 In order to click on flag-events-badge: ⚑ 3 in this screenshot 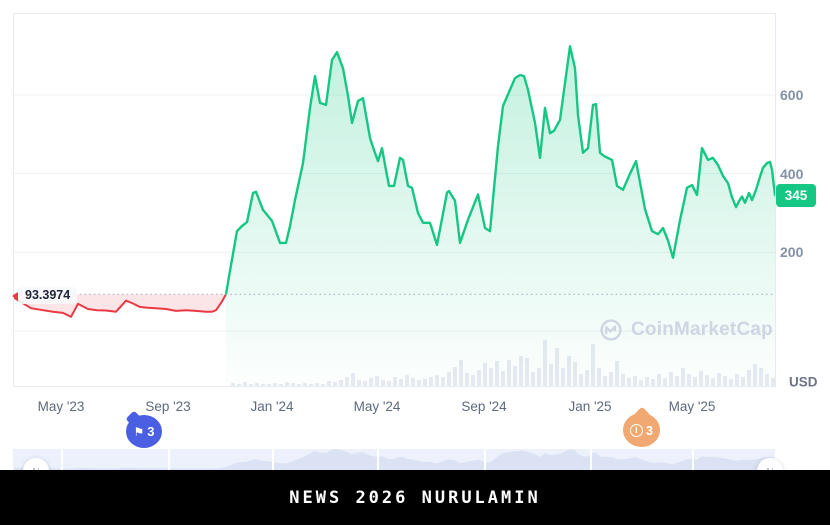, I will do `click(144, 431)`.